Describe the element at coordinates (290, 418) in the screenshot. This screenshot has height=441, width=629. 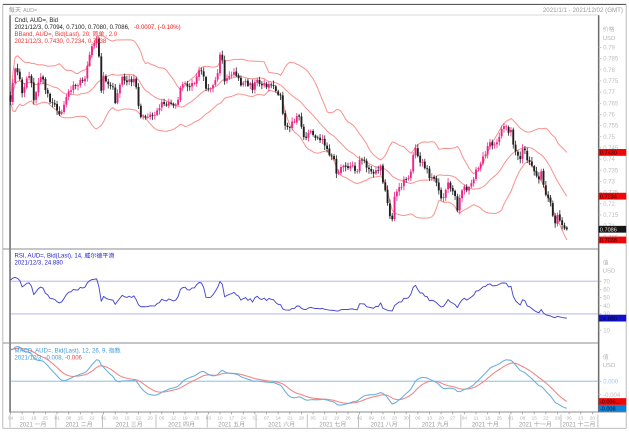
I see `svg-text: 21` at that location.